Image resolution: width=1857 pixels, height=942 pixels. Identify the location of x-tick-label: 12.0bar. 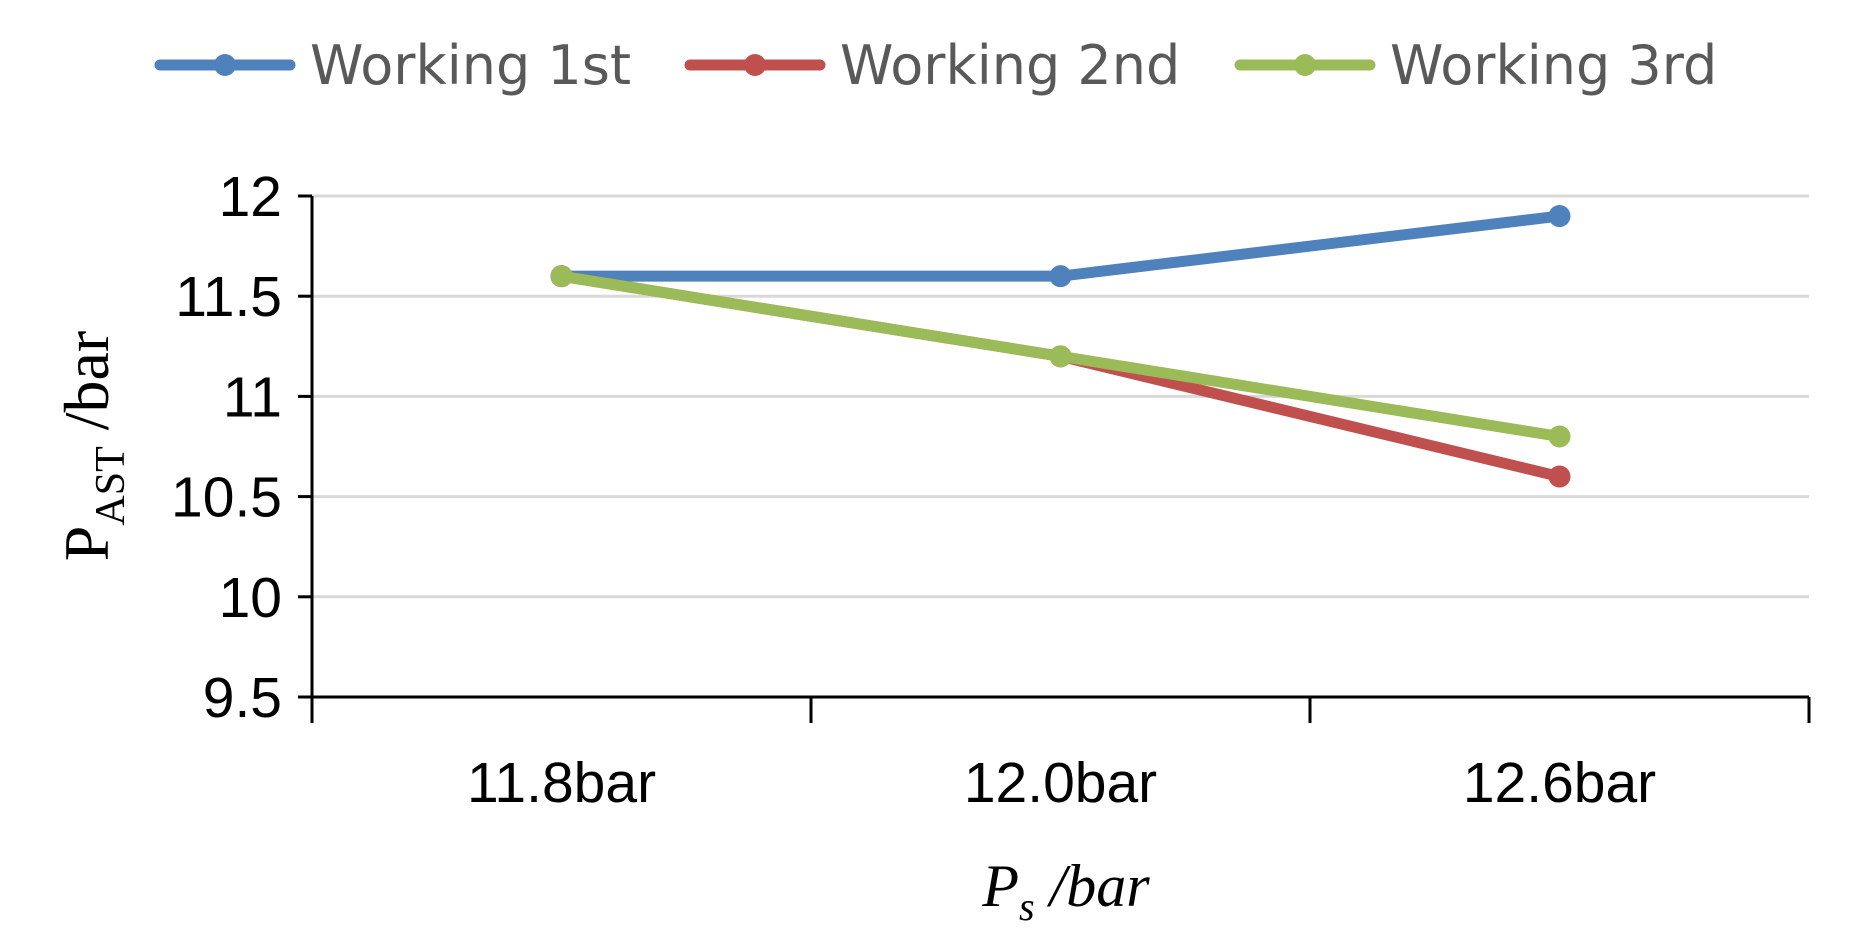
(1060, 783).